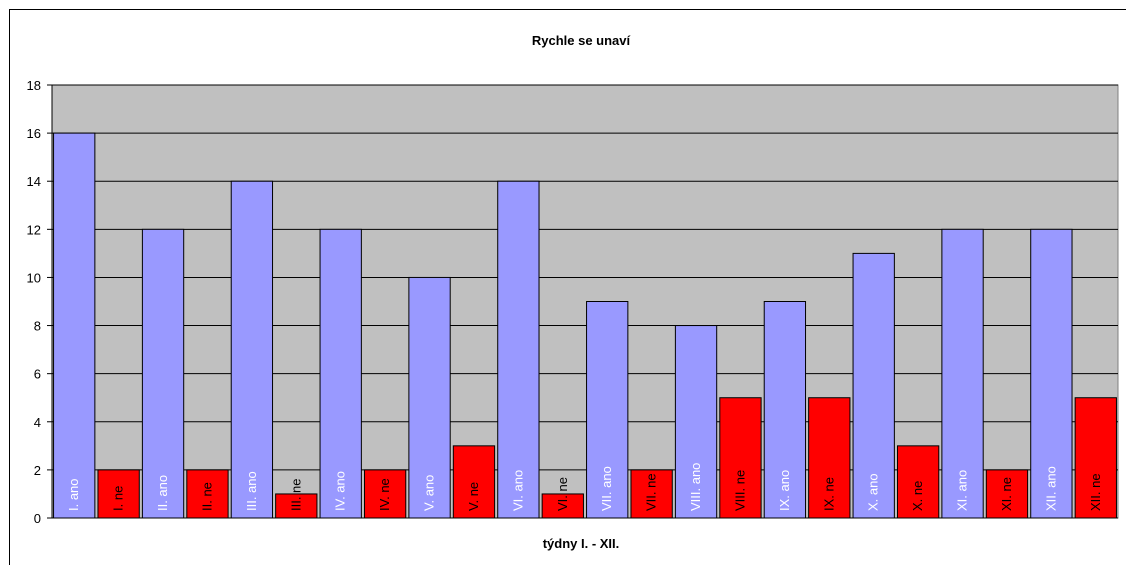 This screenshot has height=565, width=1126. What do you see at coordinates (206, 496) in the screenshot?
I see `bar-label: II. ne` at bounding box center [206, 496].